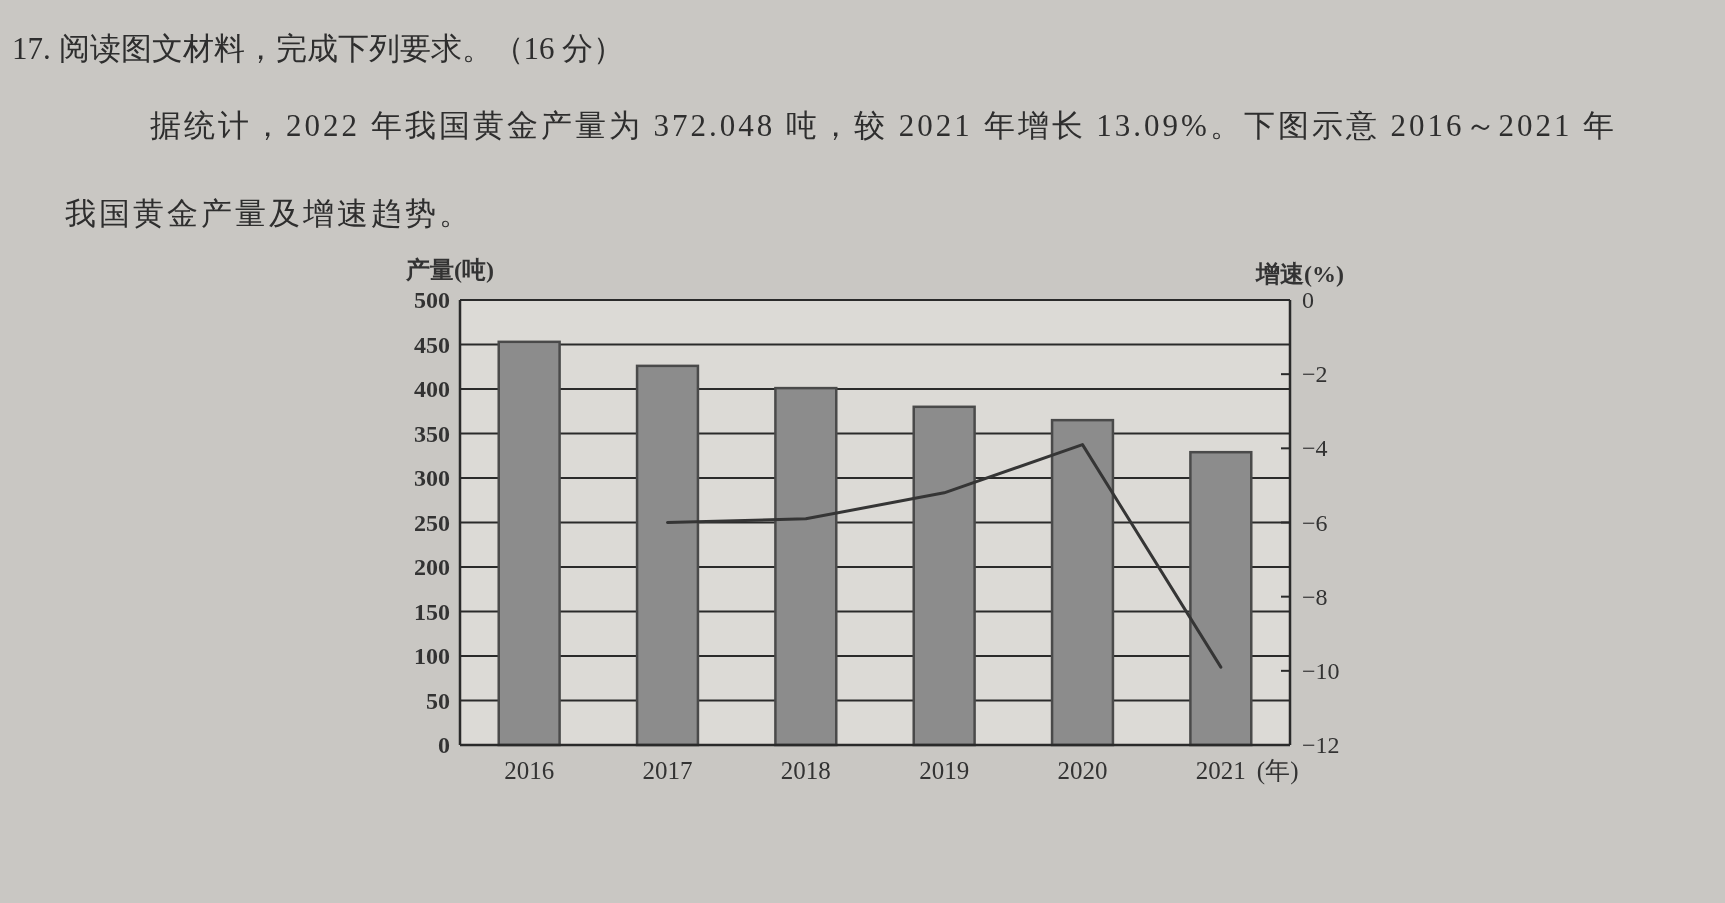  What do you see at coordinates (1220, 770) in the screenshot?
I see `xtick: 2021` at bounding box center [1220, 770].